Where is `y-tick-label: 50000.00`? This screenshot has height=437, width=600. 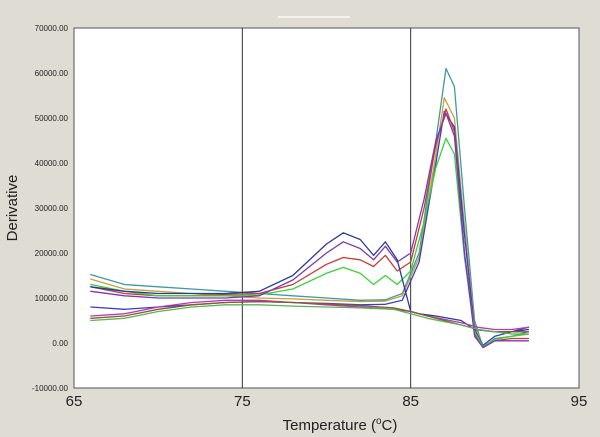 y-tick-label: 50000.00 is located at coordinates (52, 118).